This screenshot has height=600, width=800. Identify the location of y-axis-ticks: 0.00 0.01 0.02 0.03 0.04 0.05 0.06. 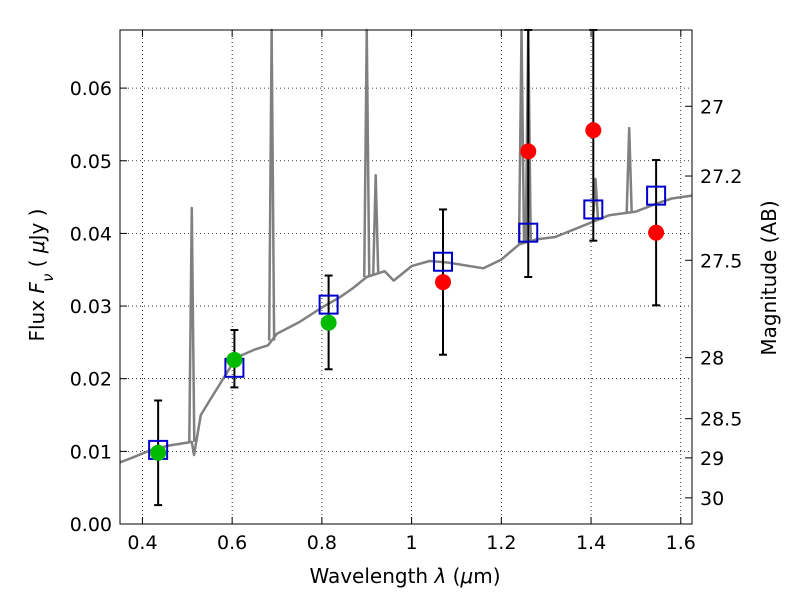
(98, 307).